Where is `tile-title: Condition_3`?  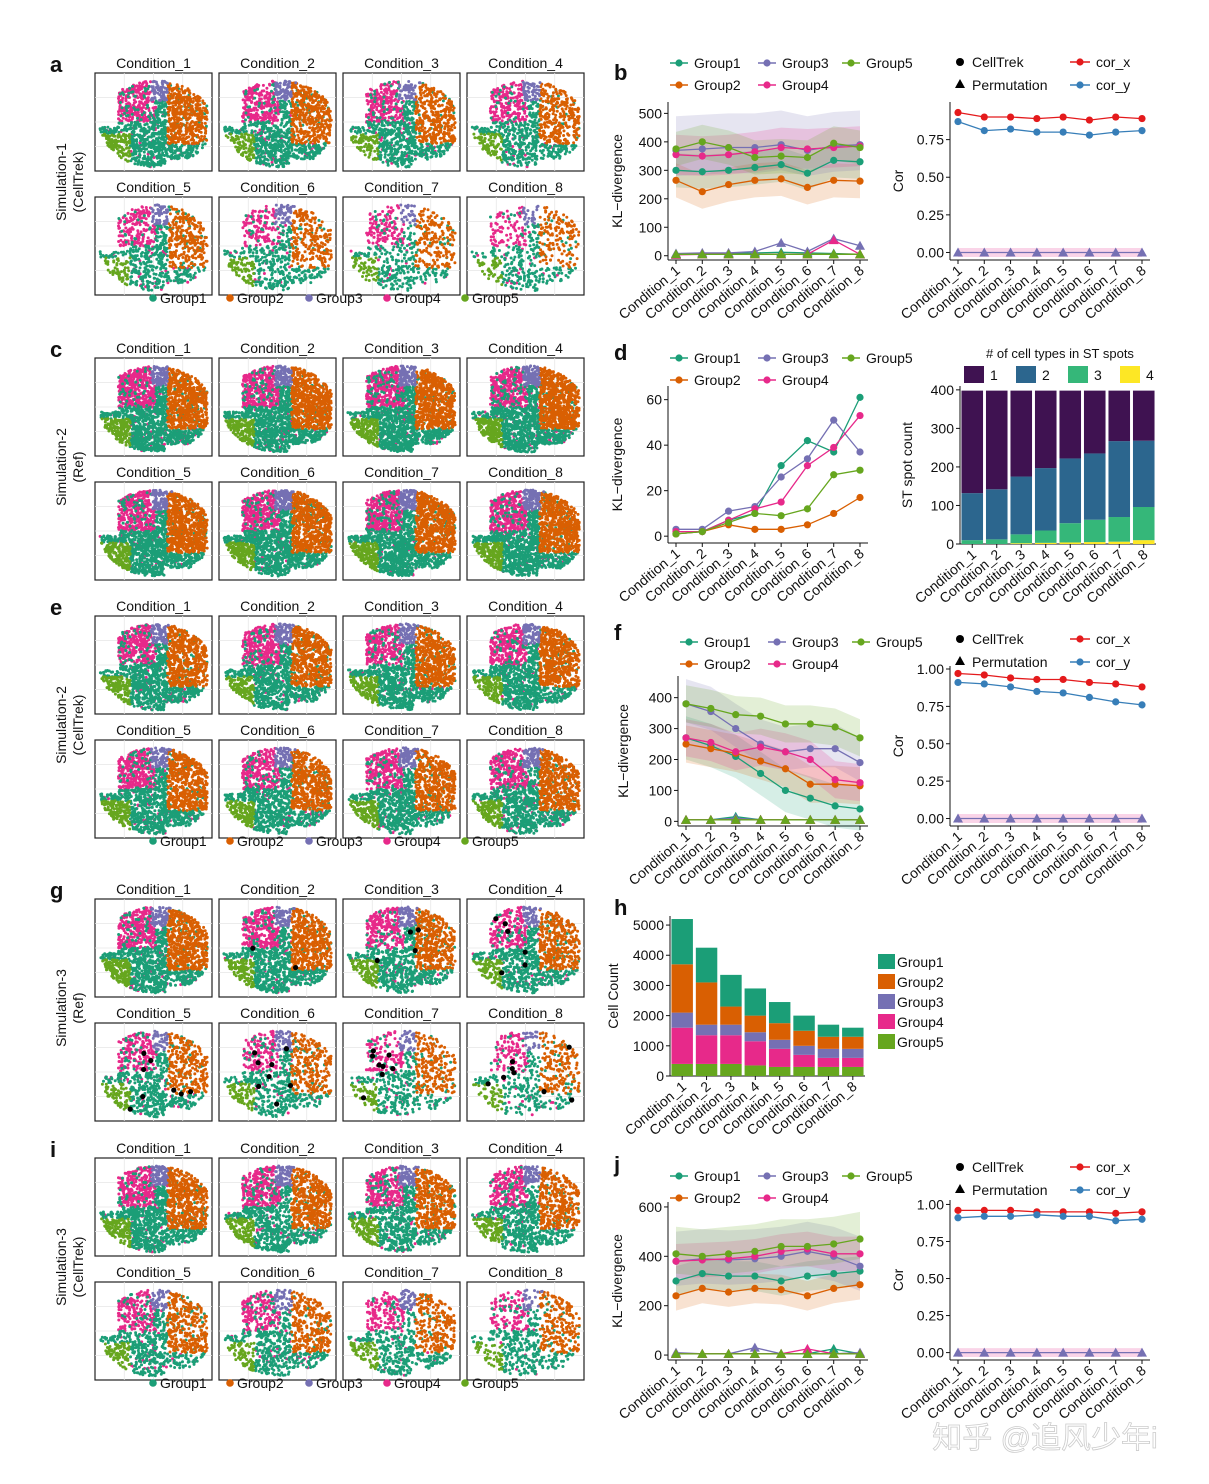
tile-title: Condition_3 is located at coordinates (401, 348).